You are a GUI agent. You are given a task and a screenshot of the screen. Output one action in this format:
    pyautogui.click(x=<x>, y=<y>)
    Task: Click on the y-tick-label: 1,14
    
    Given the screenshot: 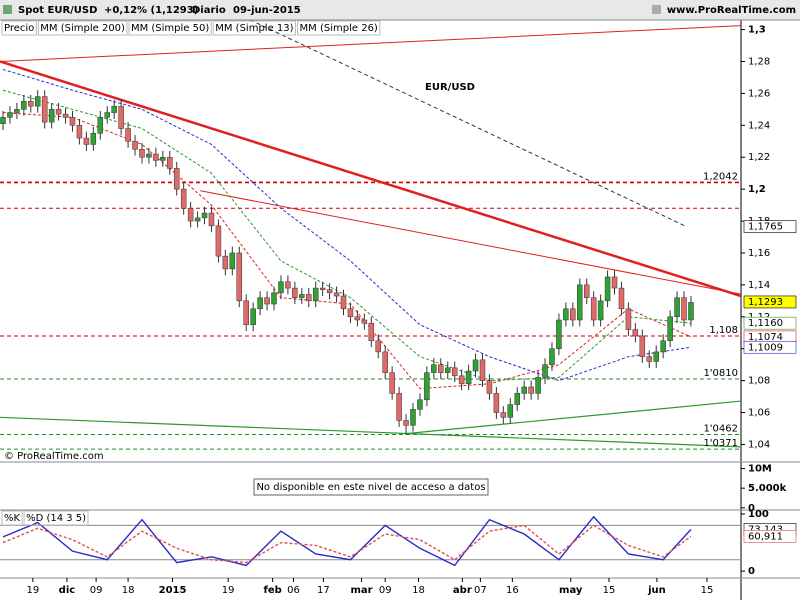 What is the action you would take?
    pyautogui.click(x=759, y=285)
    